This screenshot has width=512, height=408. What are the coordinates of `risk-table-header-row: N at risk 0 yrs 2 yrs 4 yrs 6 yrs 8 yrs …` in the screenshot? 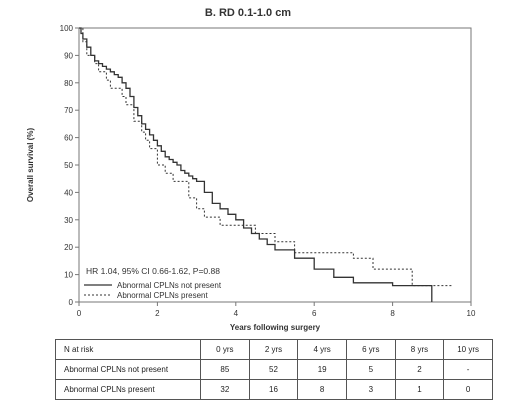 It's located at (274, 349).